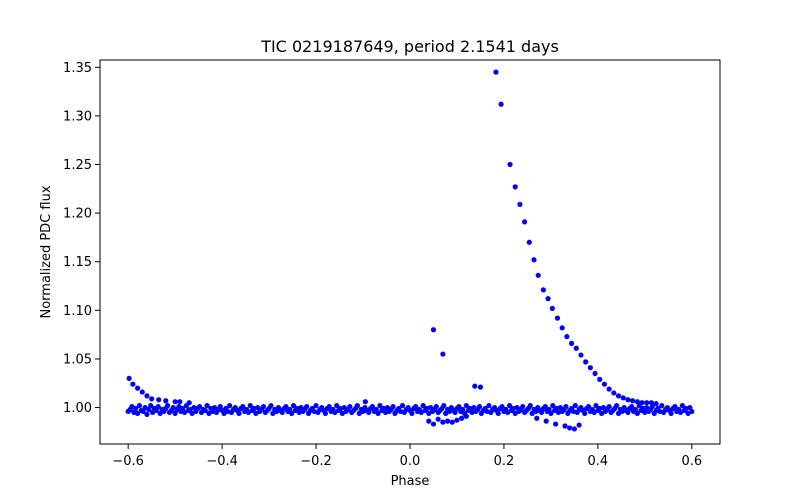 The width and height of the screenshot is (800, 500). What do you see at coordinates (504, 461) in the screenshot?
I see `x-tick-label: 0.2` at bounding box center [504, 461].